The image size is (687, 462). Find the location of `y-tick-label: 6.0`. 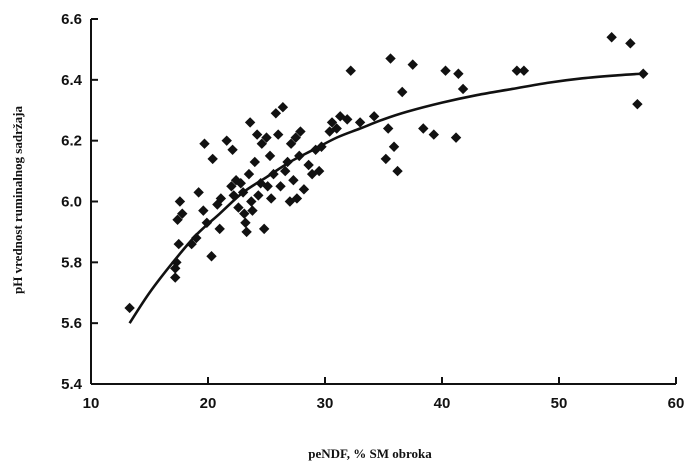

y-tick-label: 6.0 is located at coordinates (71, 202).